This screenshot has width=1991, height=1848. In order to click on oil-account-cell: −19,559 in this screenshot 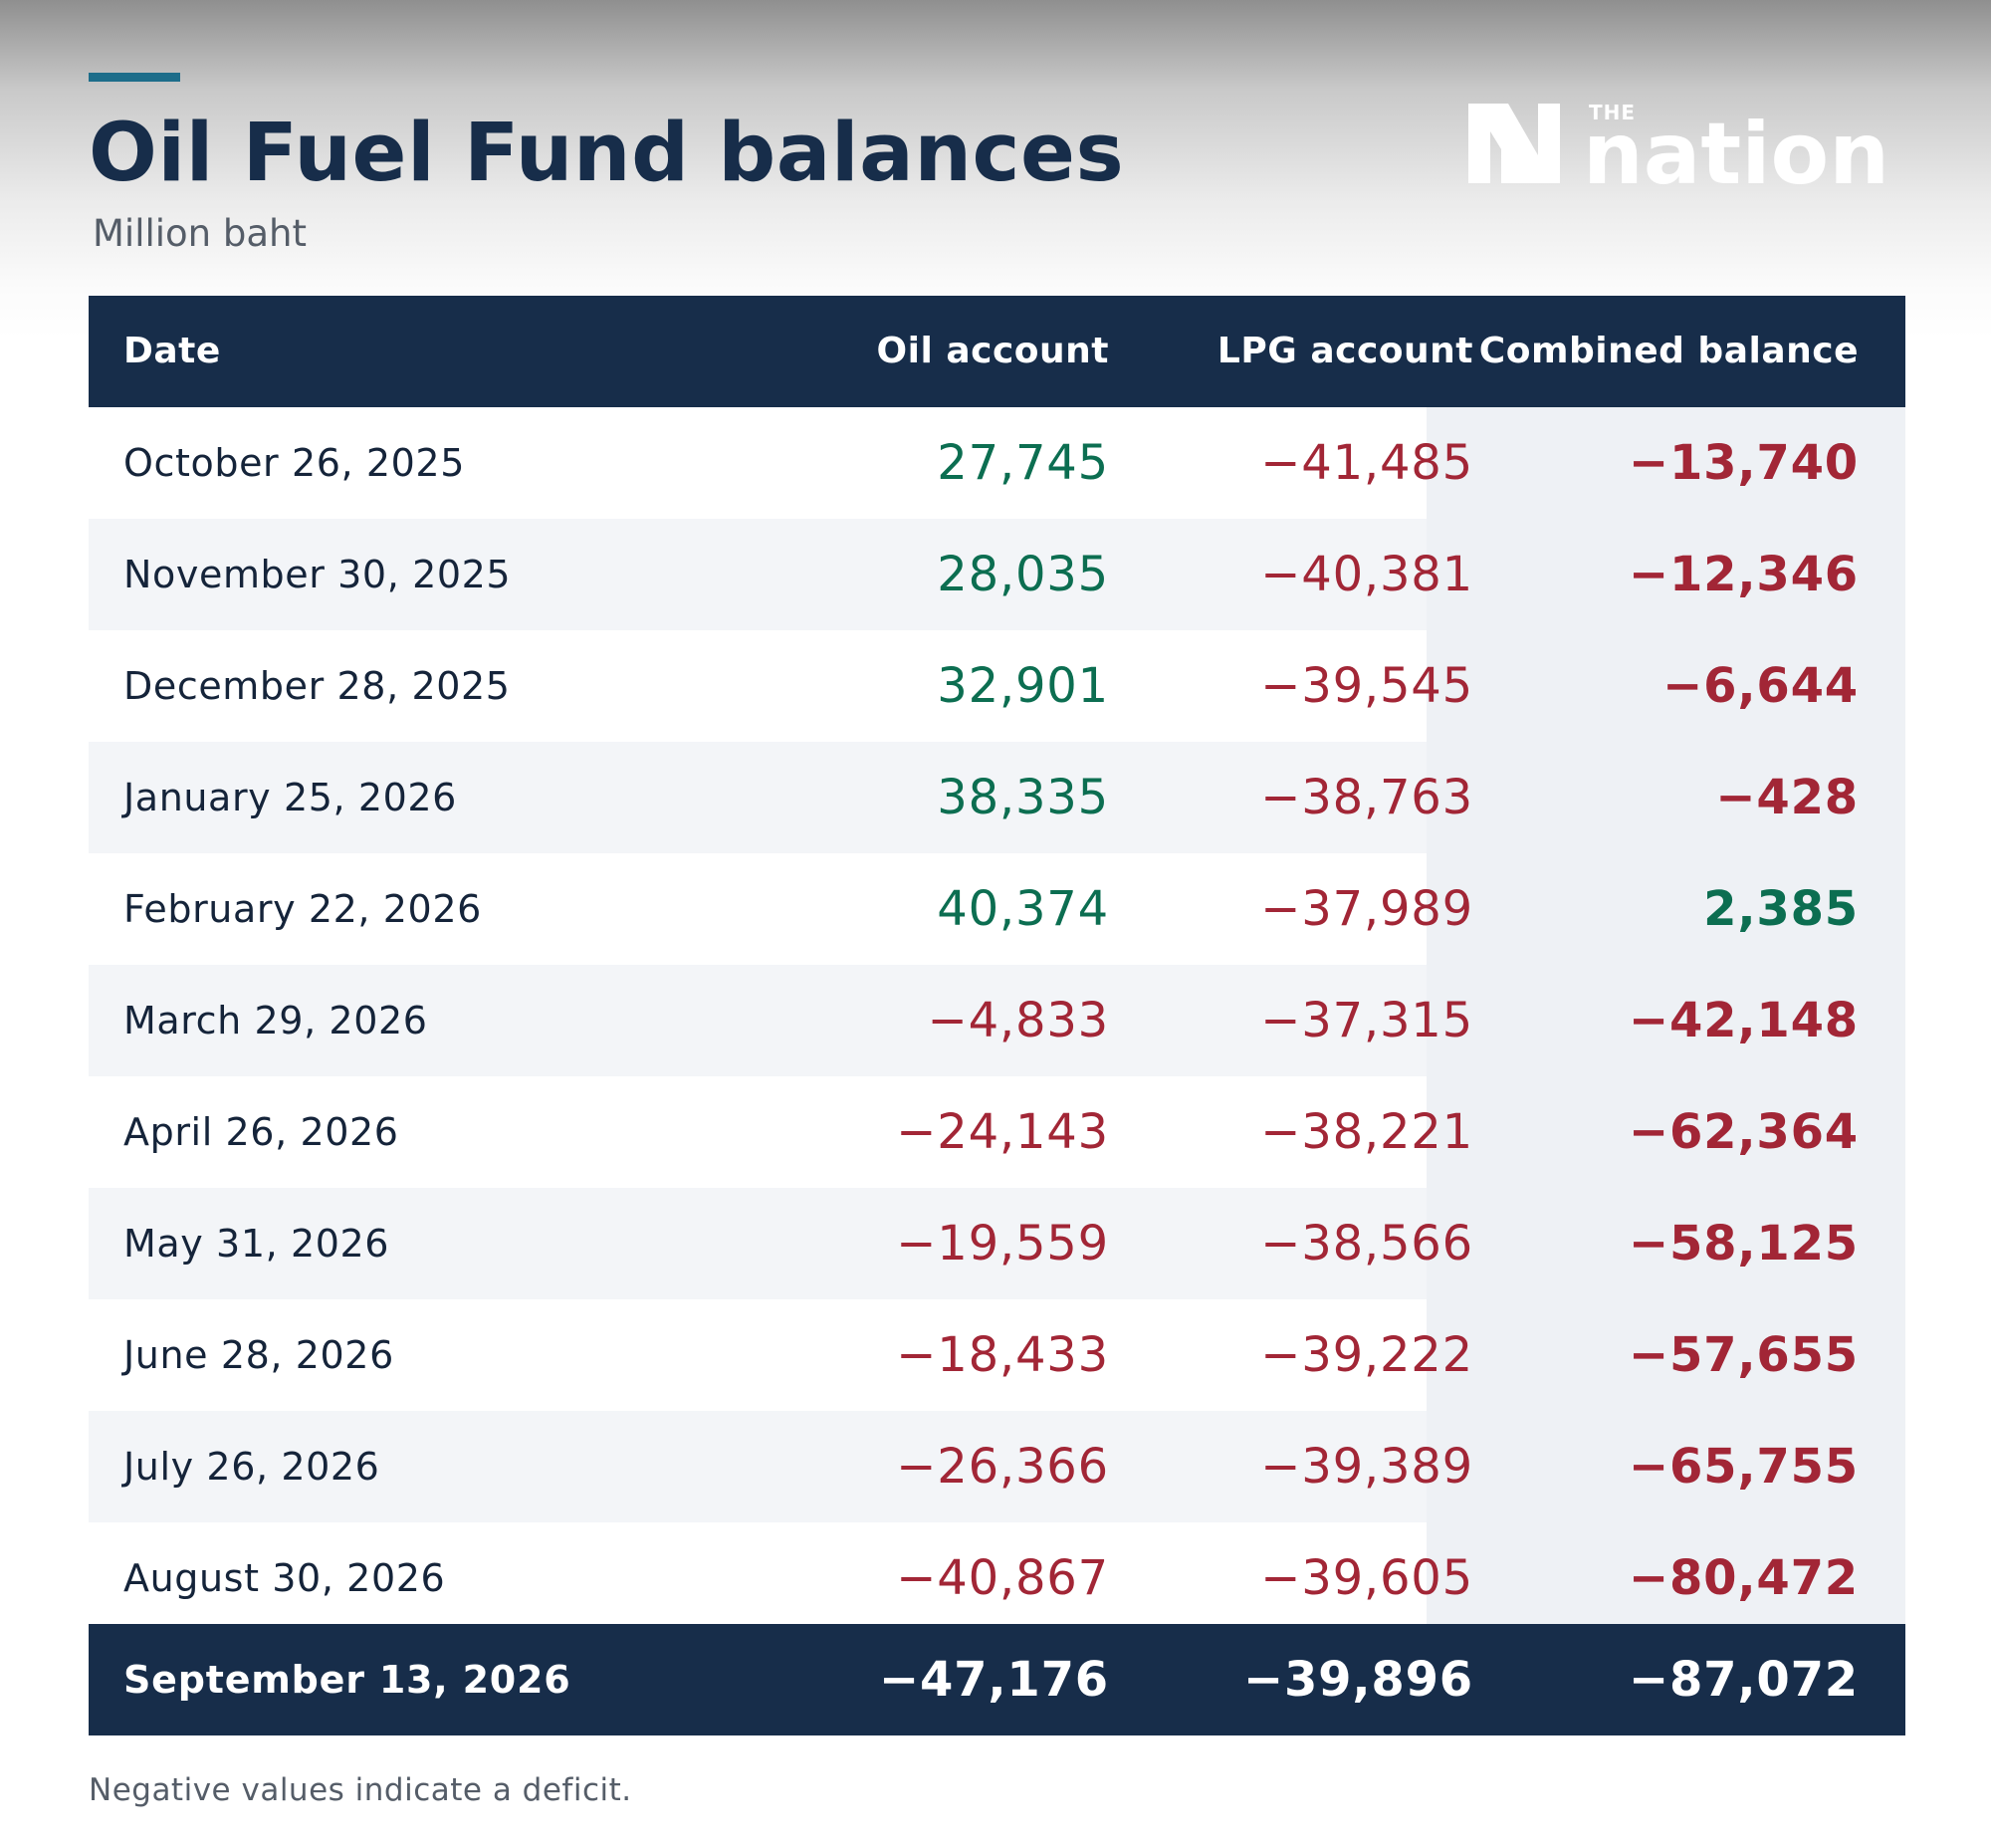, I will do `click(1002, 1243)`.